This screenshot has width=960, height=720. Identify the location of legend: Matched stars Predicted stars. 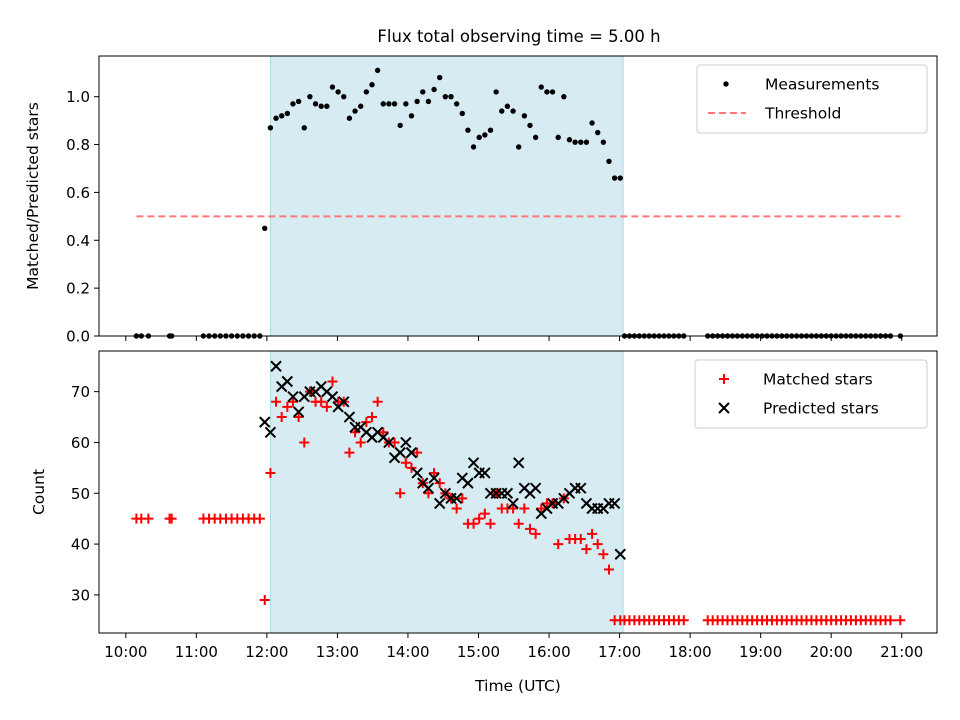
(811, 394).